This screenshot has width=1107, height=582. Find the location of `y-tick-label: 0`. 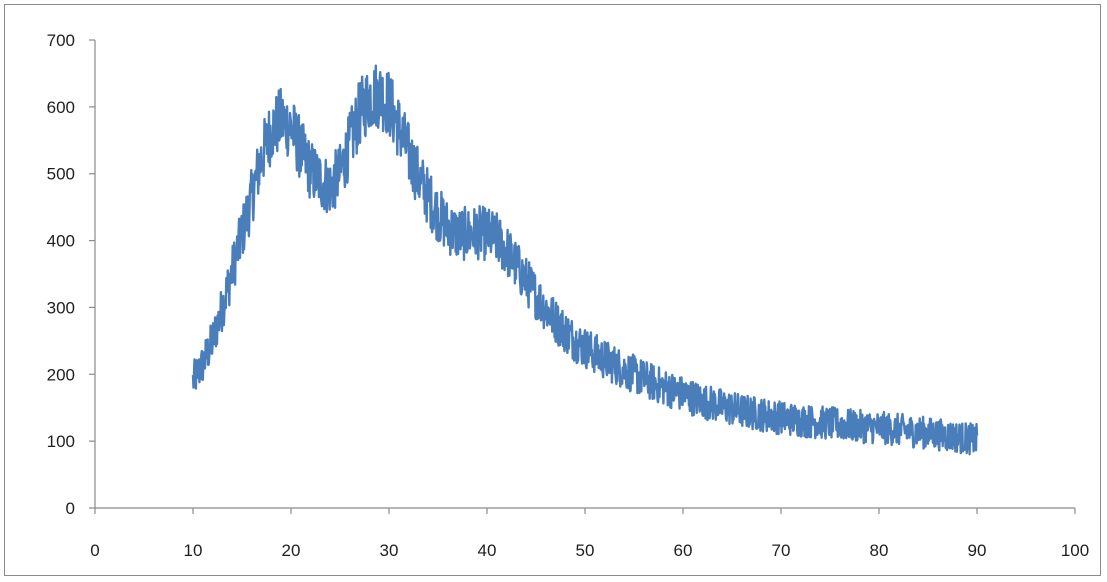

y-tick-label: 0 is located at coordinates (70, 508).